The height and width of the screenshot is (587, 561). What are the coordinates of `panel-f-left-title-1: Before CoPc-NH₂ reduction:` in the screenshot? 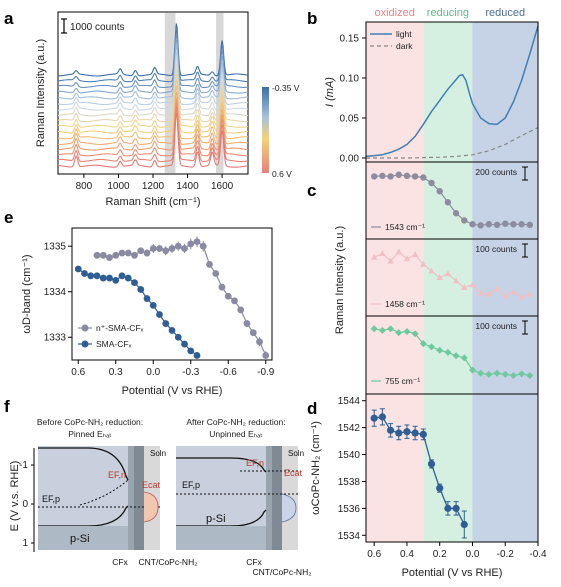 It's located at (90, 422).